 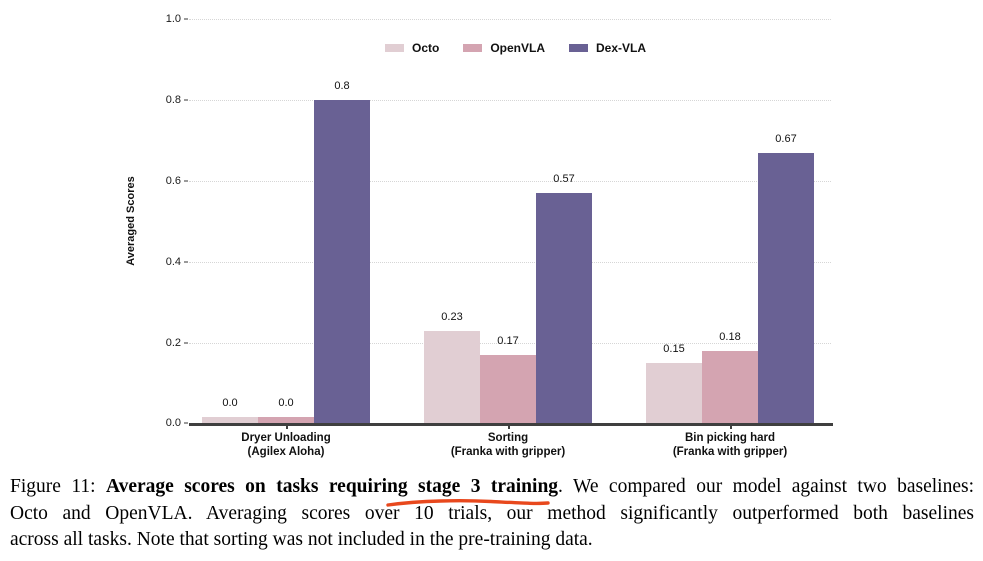 I want to click on y-tick-label: 0.0, so click(x=173, y=423).